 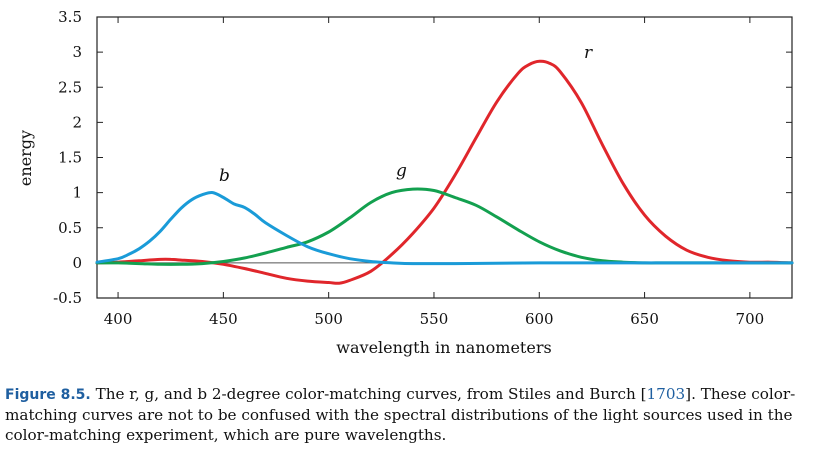 I want to click on x-tick-label: 450, so click(x=223, y=319).